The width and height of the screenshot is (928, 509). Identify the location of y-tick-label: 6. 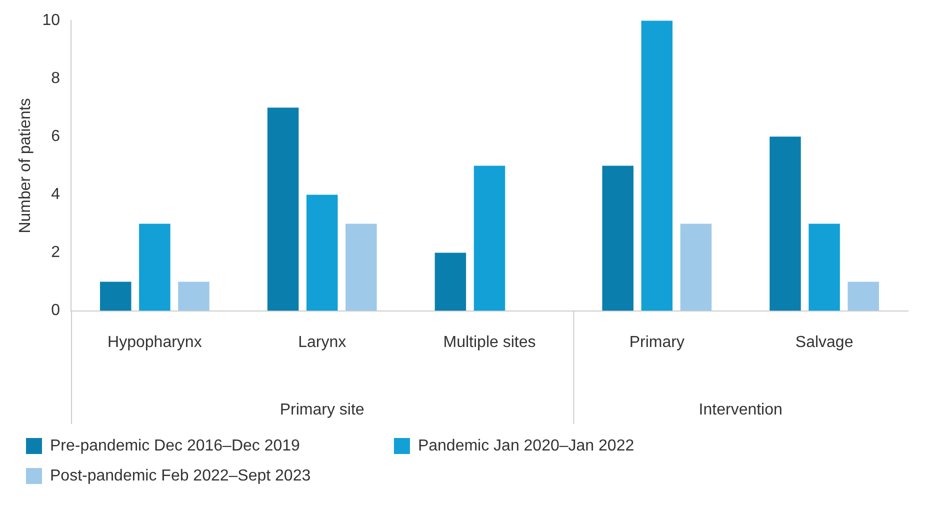
(55, 137).